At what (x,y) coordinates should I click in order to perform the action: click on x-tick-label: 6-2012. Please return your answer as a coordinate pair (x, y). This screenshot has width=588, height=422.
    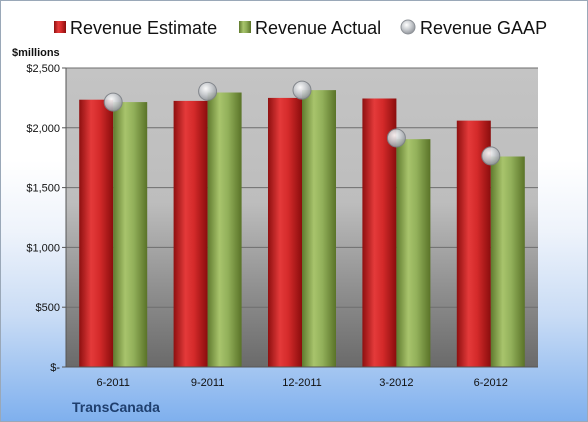
    Looking at the image, I should click on (491, 383).